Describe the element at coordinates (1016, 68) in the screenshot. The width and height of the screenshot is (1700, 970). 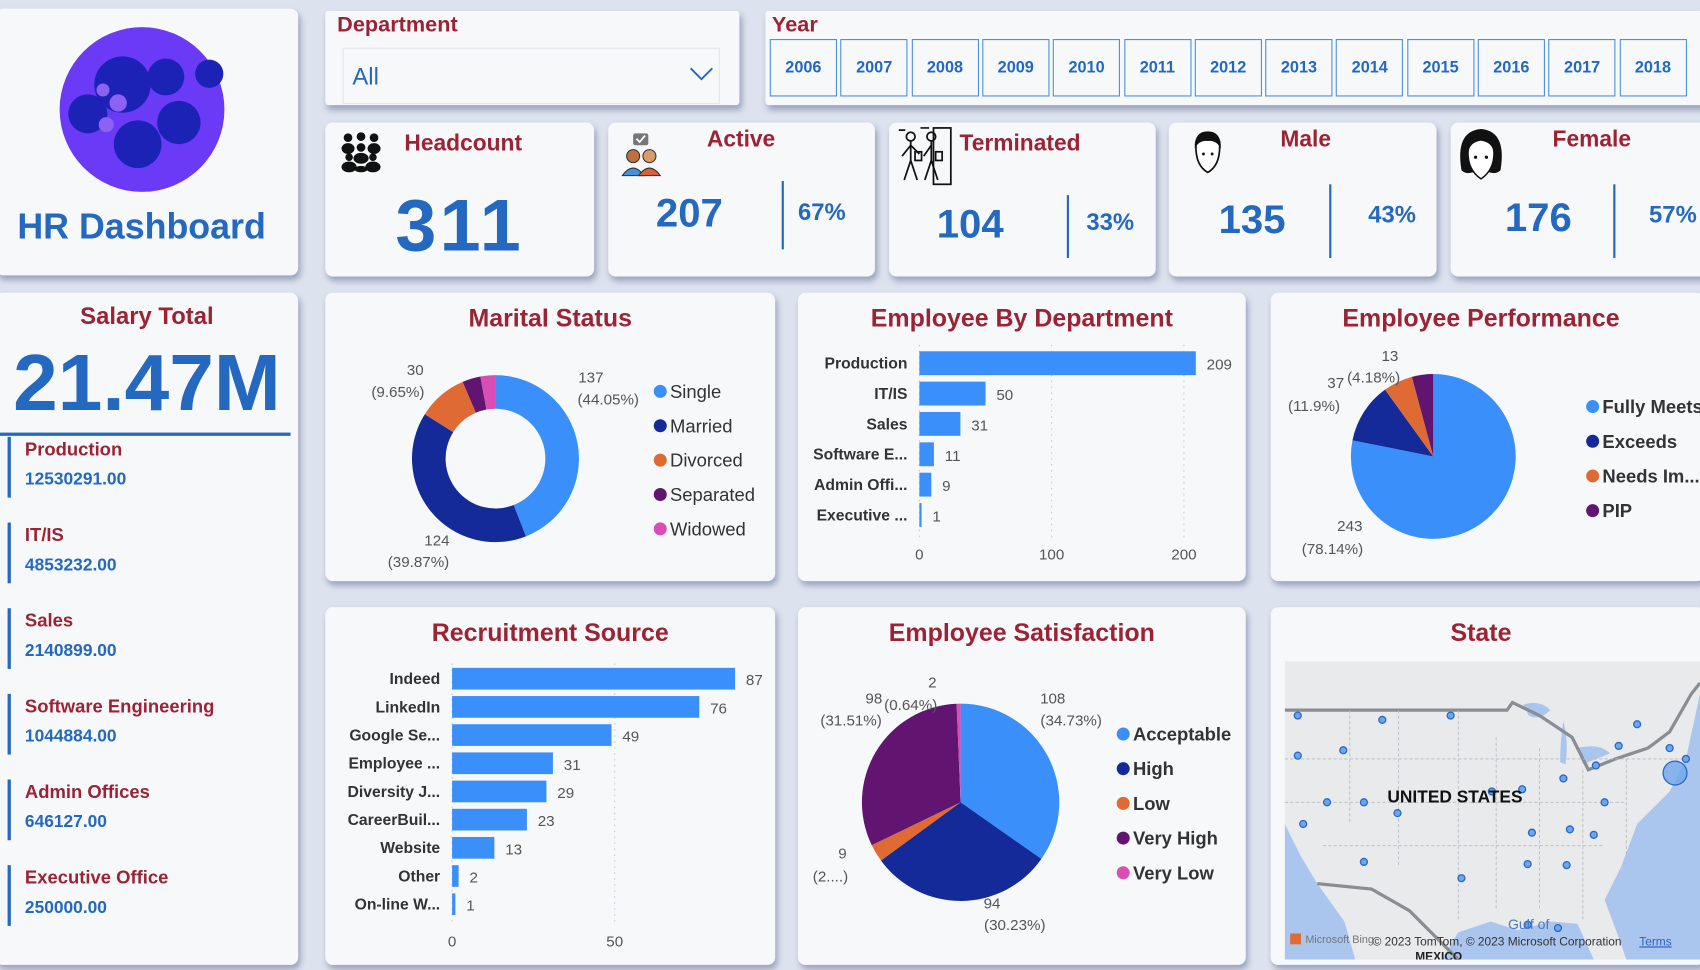
I see `year-button-2009: 2009` at that location.